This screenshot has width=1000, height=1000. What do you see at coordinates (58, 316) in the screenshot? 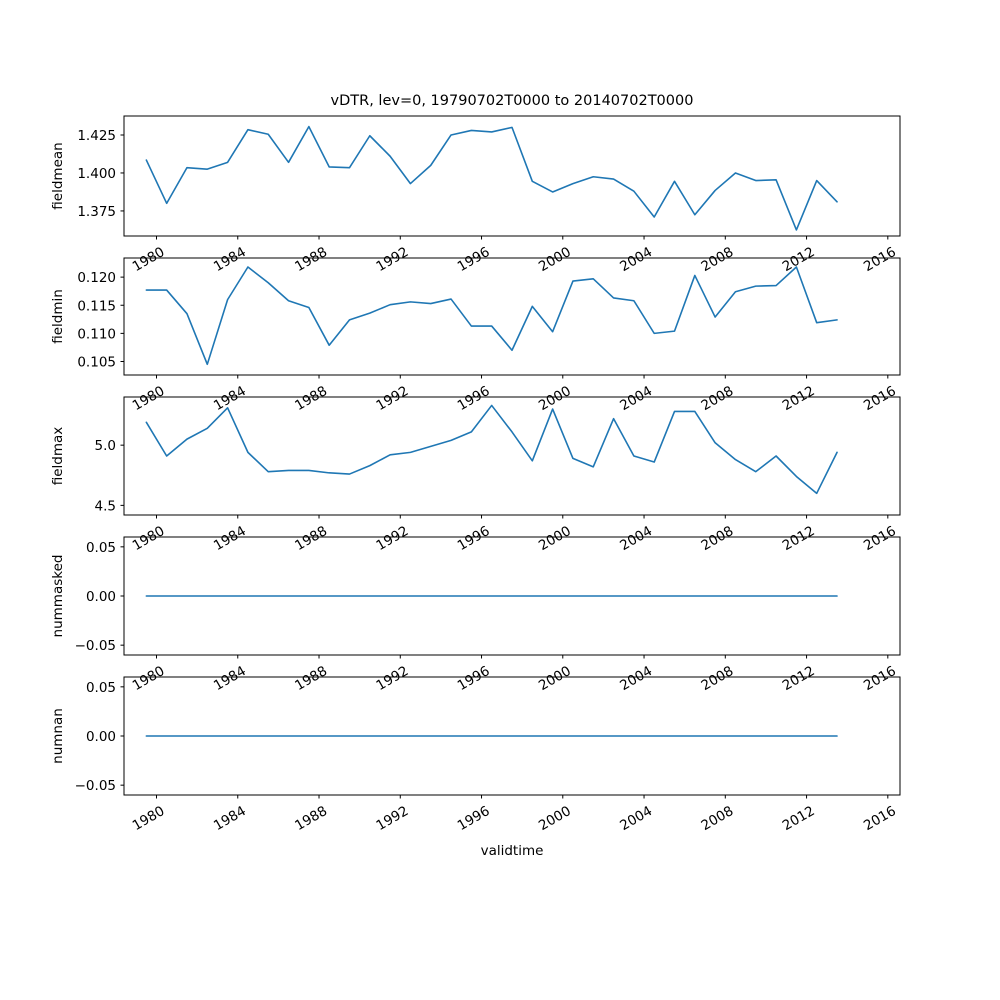
I see `y-axis-label: fieldmin` at bounding box center [58, 316].